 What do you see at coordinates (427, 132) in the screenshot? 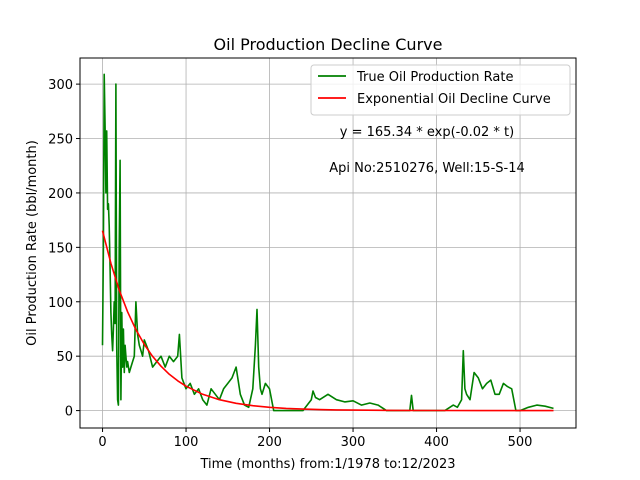
I see `equation-annotation: y = 165.34 * exp(-0.02 * t)` at bounding box center [427, 132].